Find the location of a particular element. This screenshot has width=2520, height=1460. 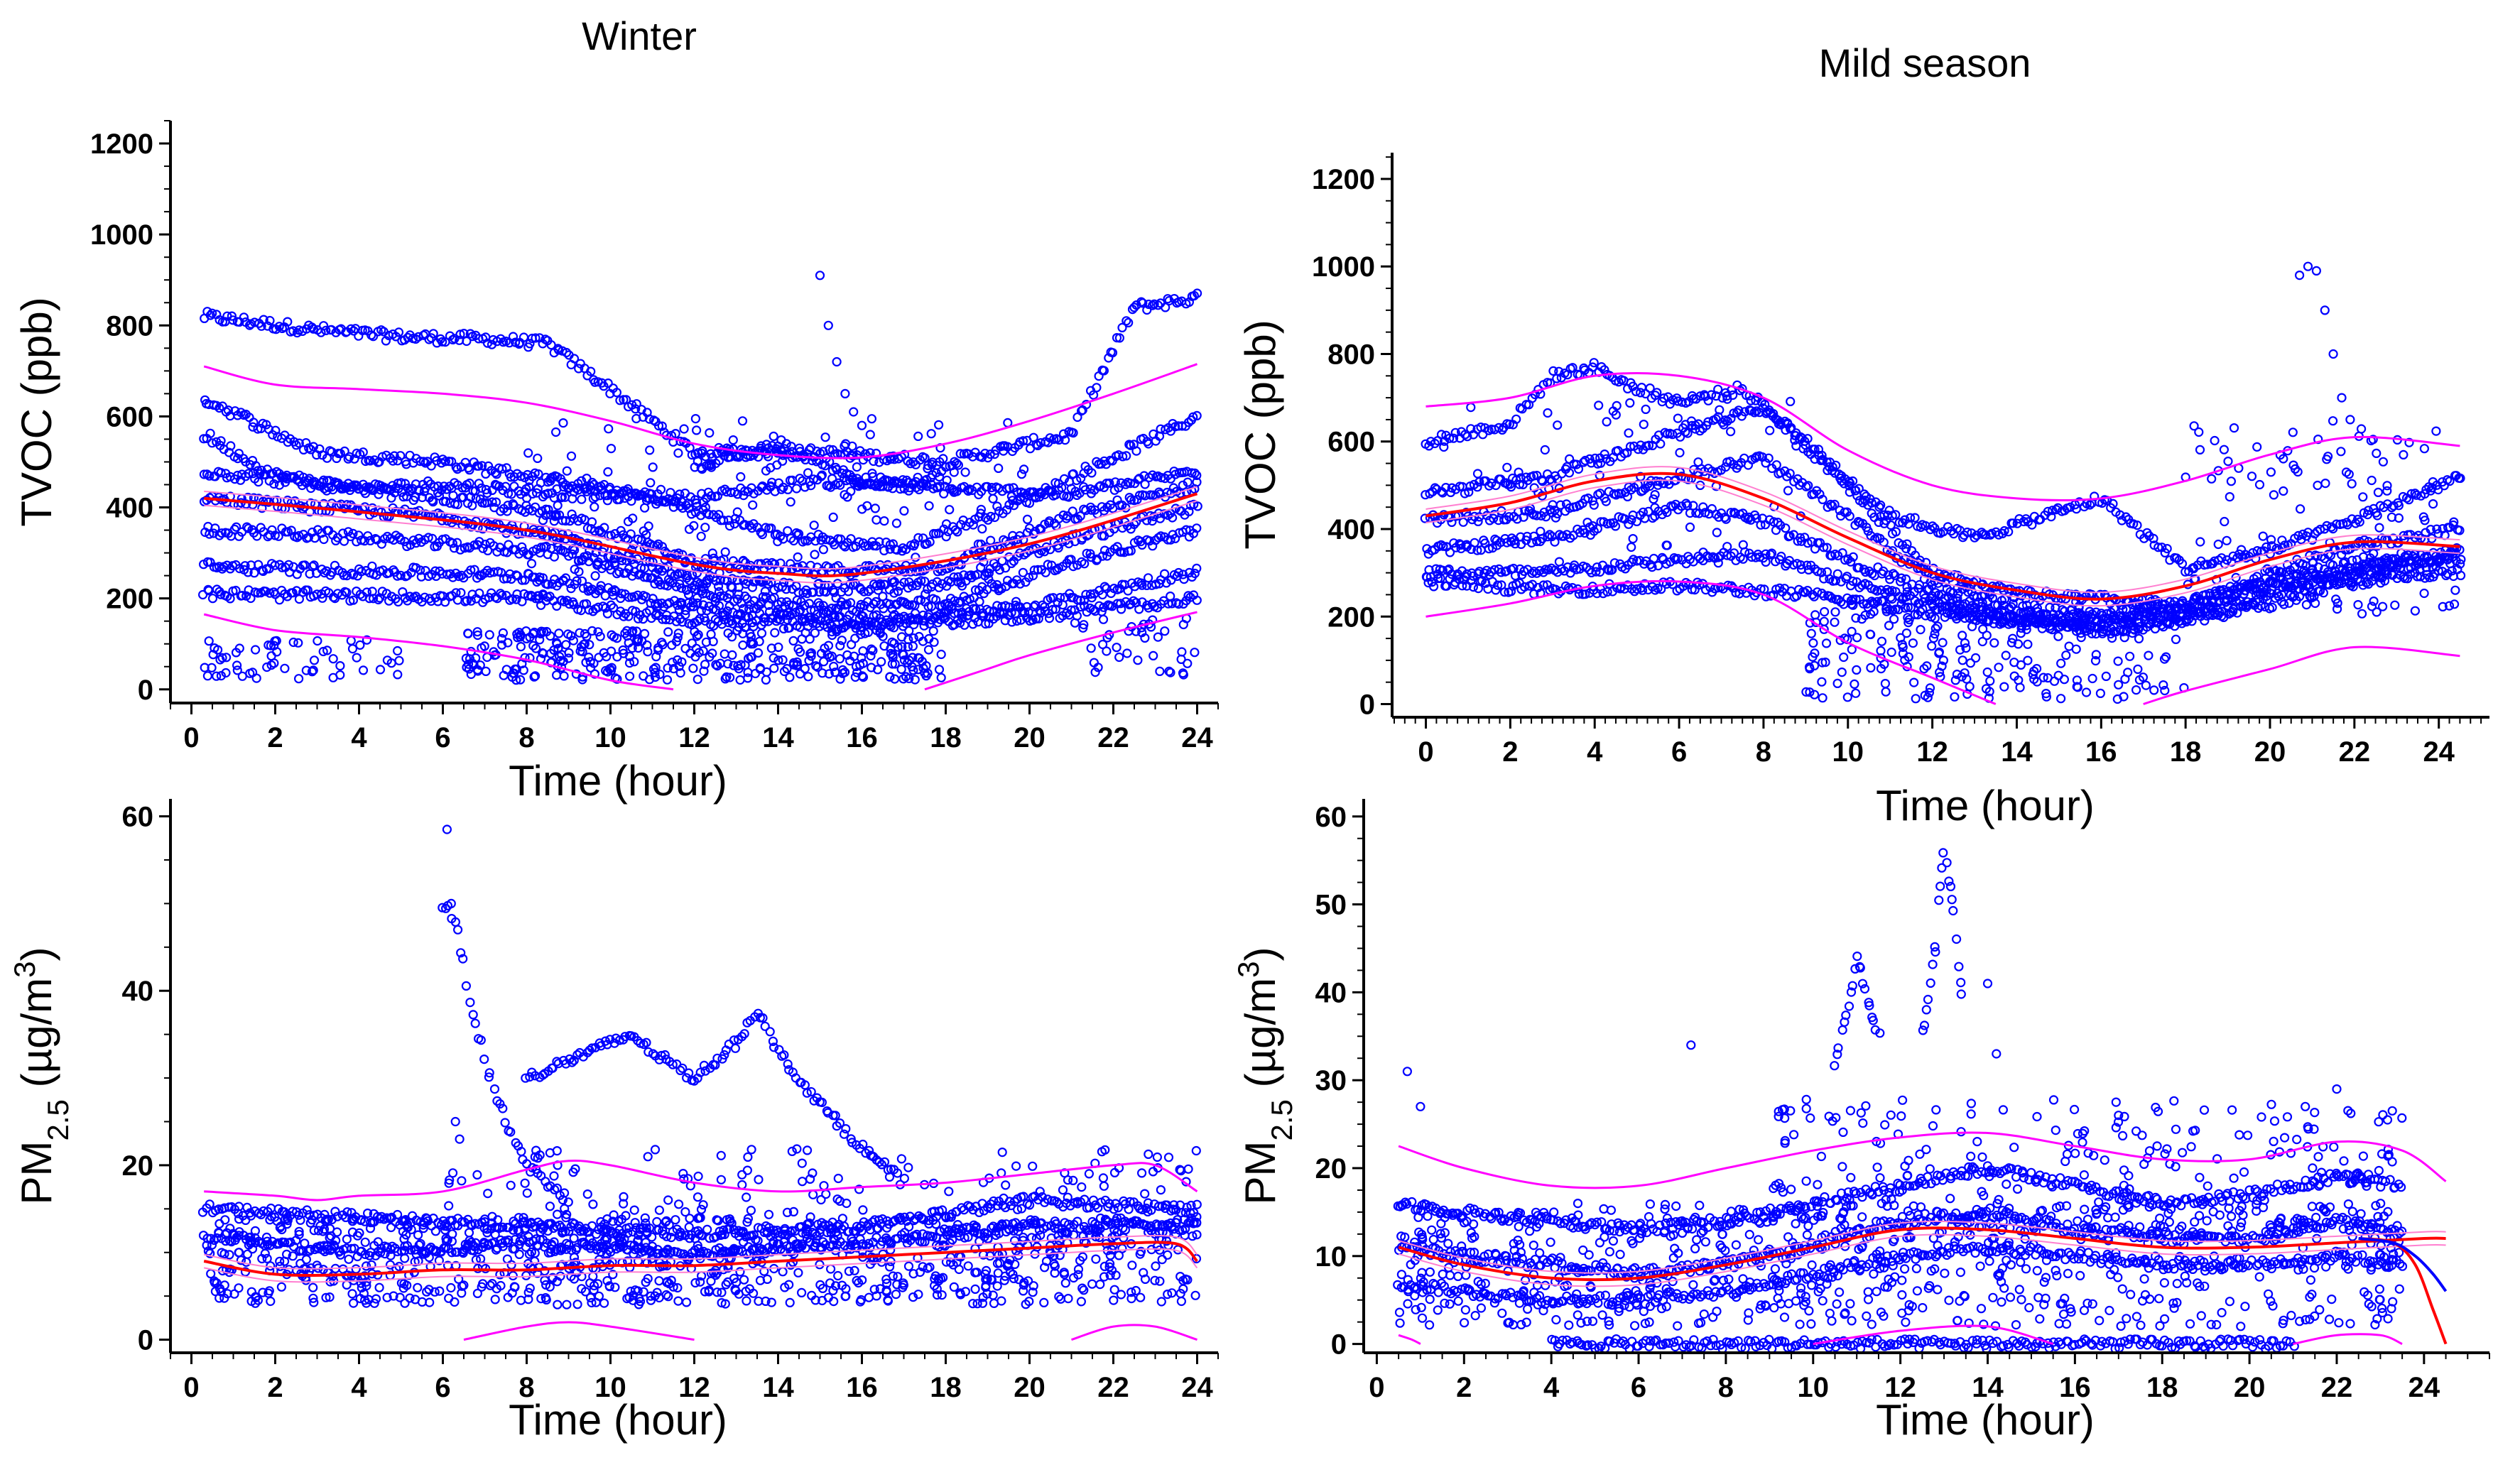

x-tick-label: 2 is located at coordinates (275, 737).